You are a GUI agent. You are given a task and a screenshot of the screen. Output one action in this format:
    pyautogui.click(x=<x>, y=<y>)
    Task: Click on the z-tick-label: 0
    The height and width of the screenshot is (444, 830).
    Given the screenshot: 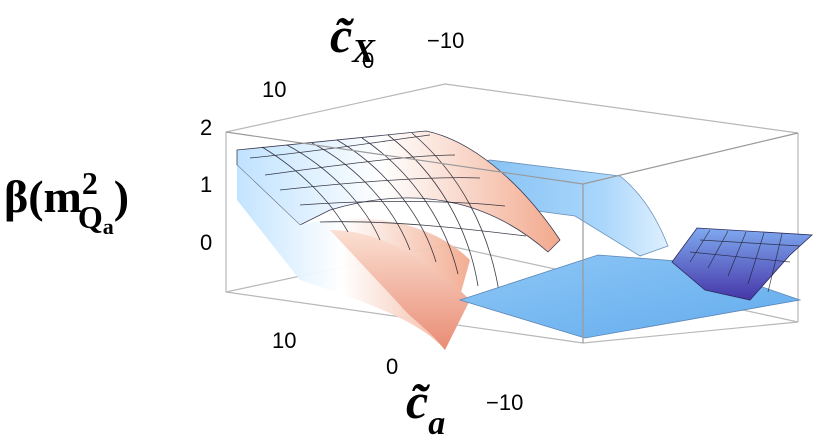 What is the action you would take?
    pyautogui.click(x=206, y=242)
    